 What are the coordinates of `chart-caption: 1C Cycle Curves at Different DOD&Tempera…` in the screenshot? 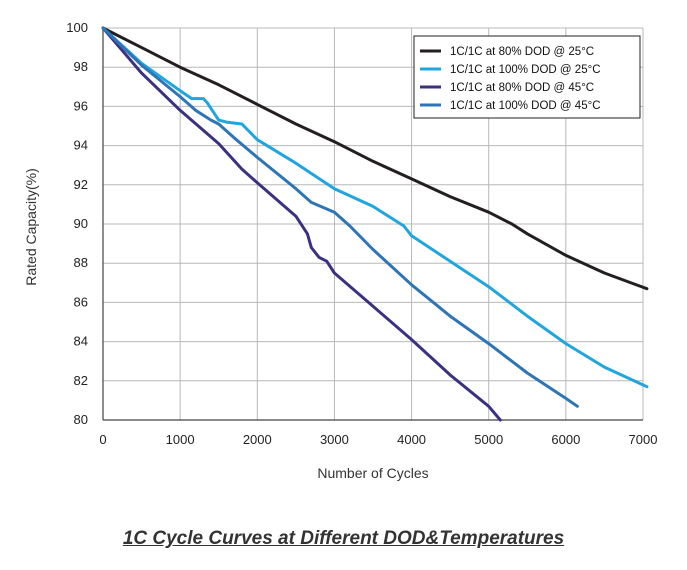 It's located at (343, 538).